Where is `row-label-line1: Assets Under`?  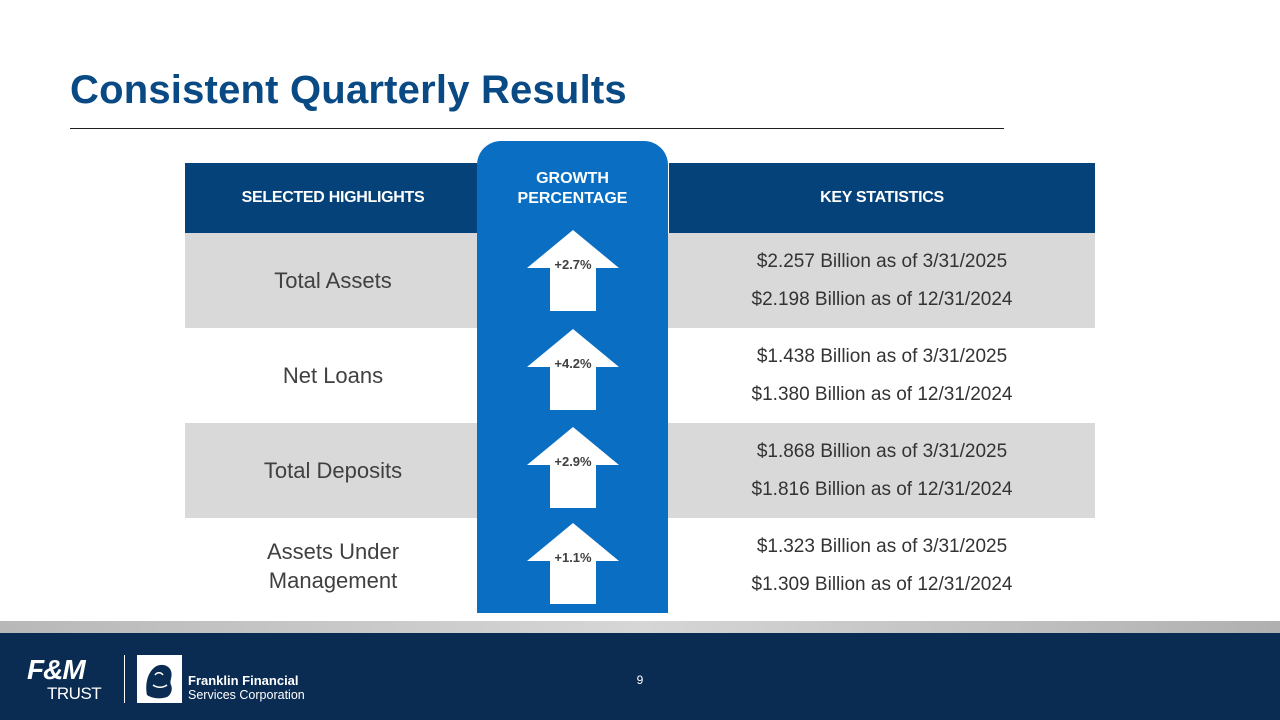
row-label-line1: Assets Under is located at coordinates (333, 551).